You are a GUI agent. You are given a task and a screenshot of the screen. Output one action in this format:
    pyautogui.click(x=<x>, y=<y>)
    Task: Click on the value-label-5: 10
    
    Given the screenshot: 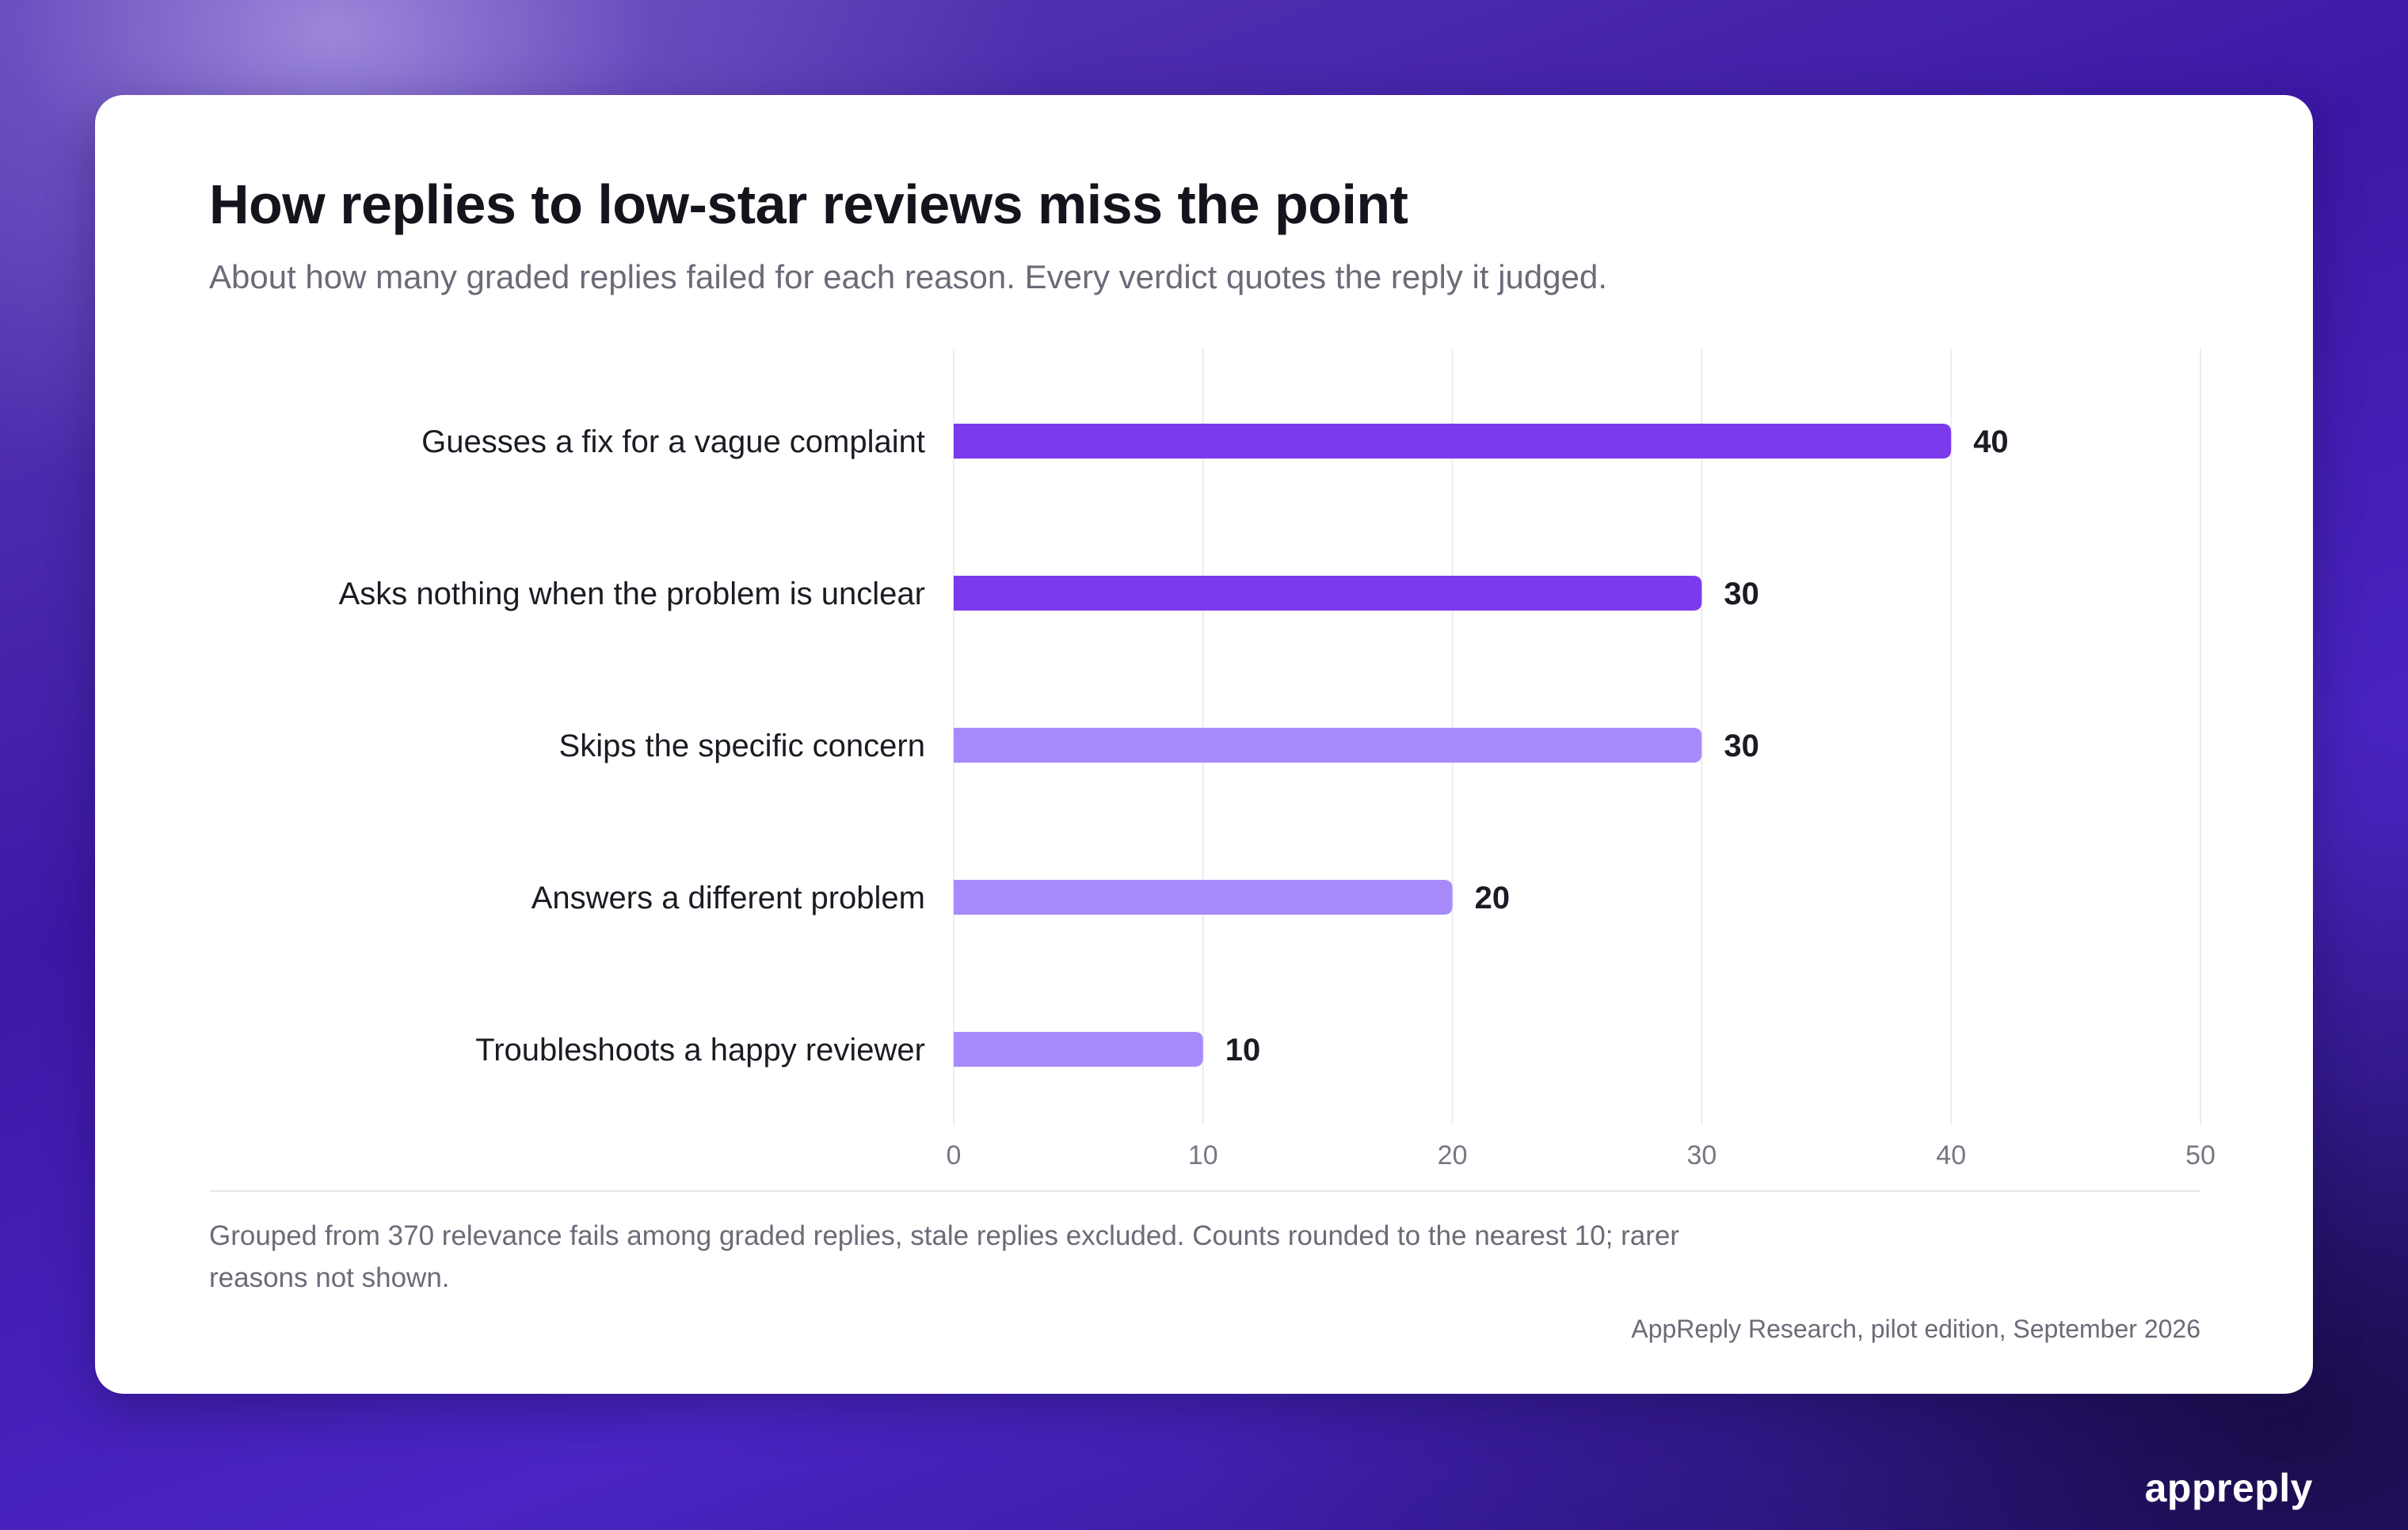 What is the action you would take?
    pyautogui.click(x=1243, y=1050)
    